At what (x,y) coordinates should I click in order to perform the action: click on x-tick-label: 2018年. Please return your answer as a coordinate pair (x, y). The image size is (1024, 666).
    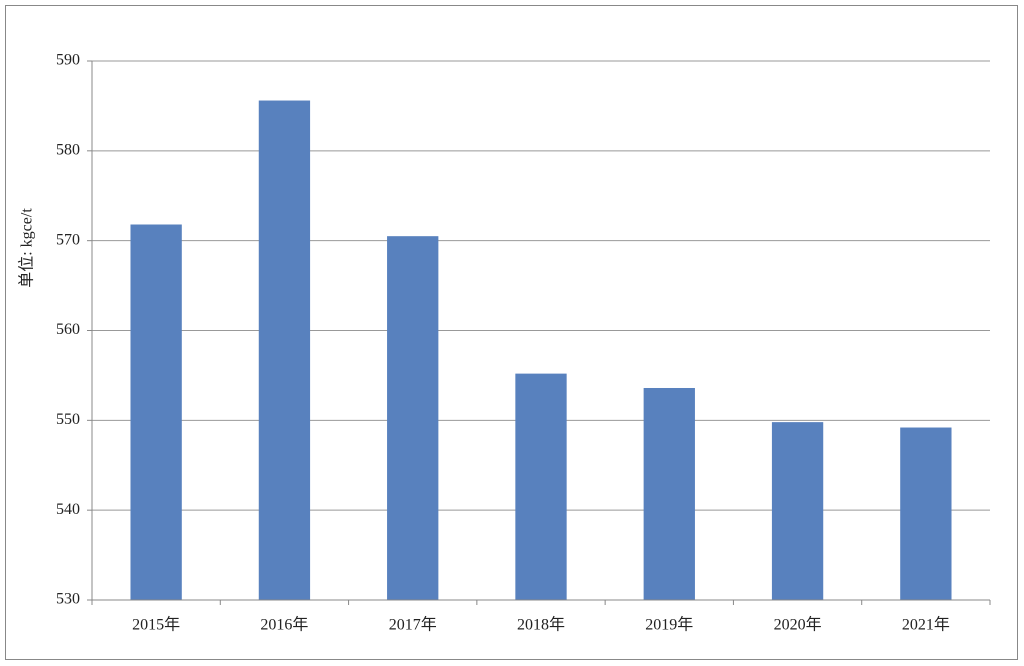
    Looking at the image, I should click on (541, 625).